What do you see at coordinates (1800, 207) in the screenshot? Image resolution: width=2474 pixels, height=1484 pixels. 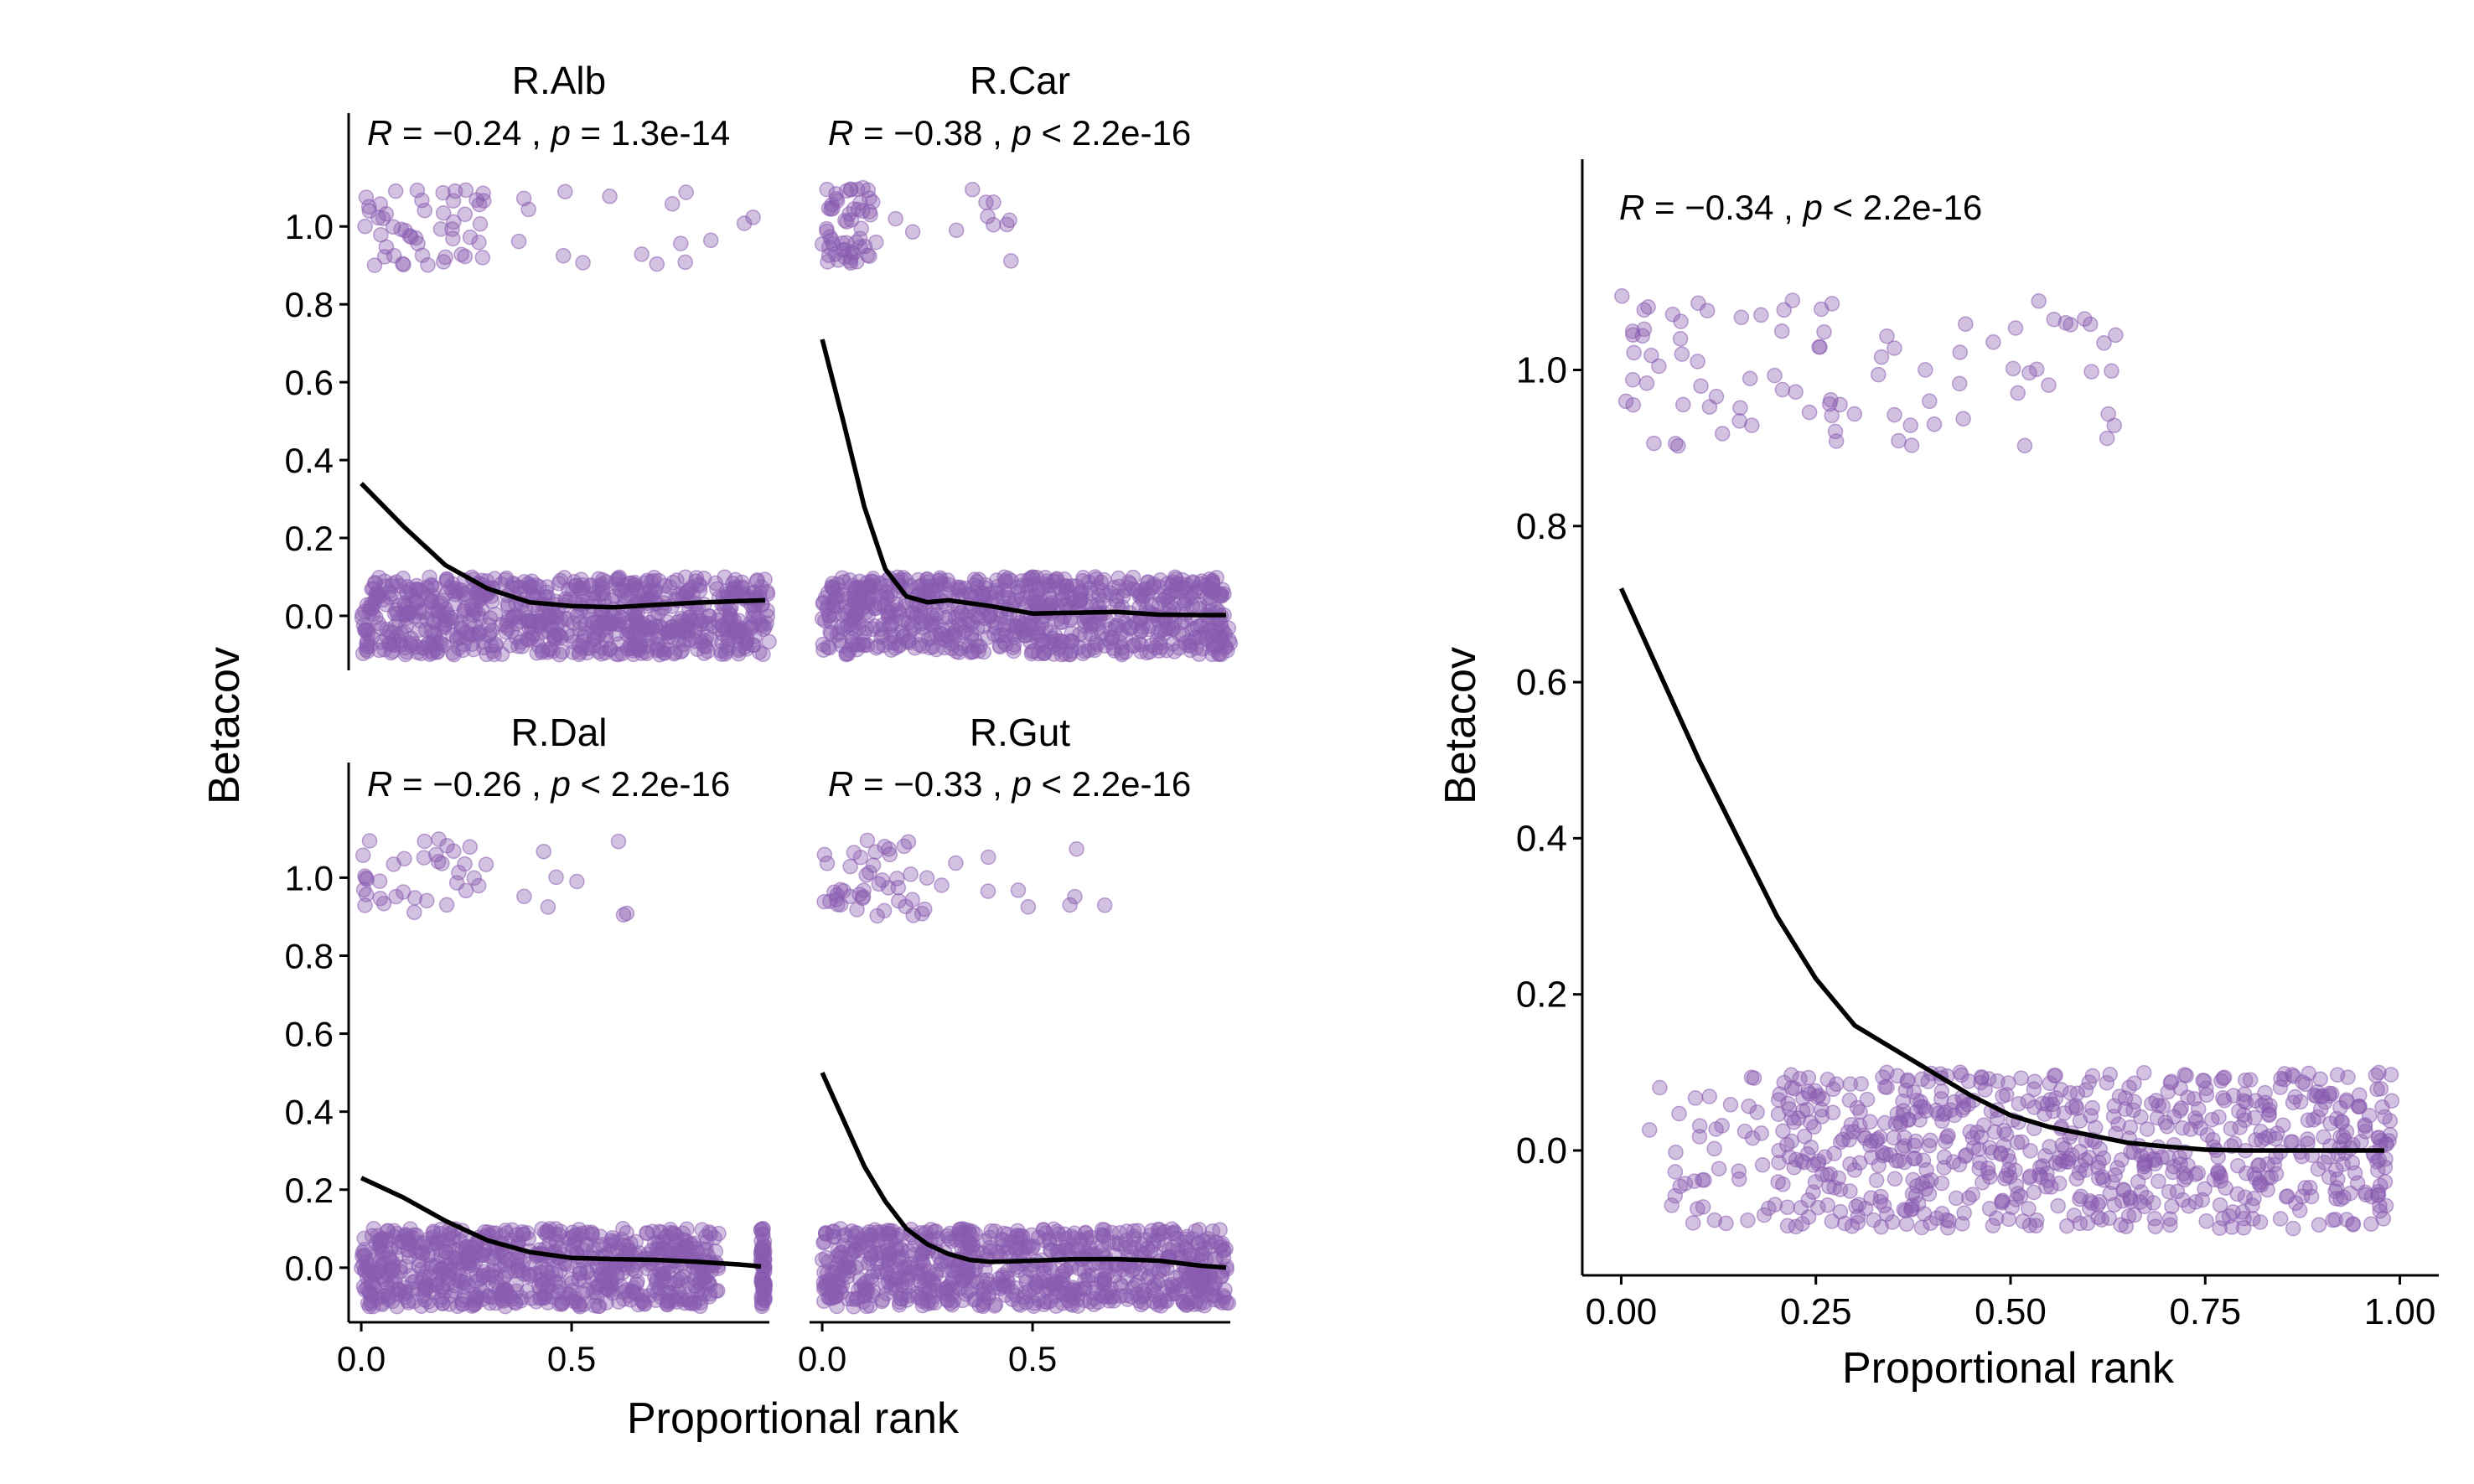 I see `correlation-annotation: R = −0.34 , p < 2.2e-16` at bounding box center [1800, 207].